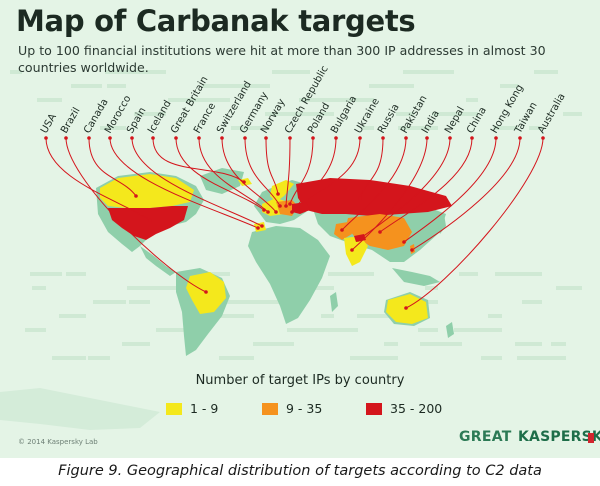 The image size is (600, 486). What do you see at coordinates (559, 437) in the screenshot?
I see `kaspersky-logo: KASPERSKY` at bounding box center [559, 437].